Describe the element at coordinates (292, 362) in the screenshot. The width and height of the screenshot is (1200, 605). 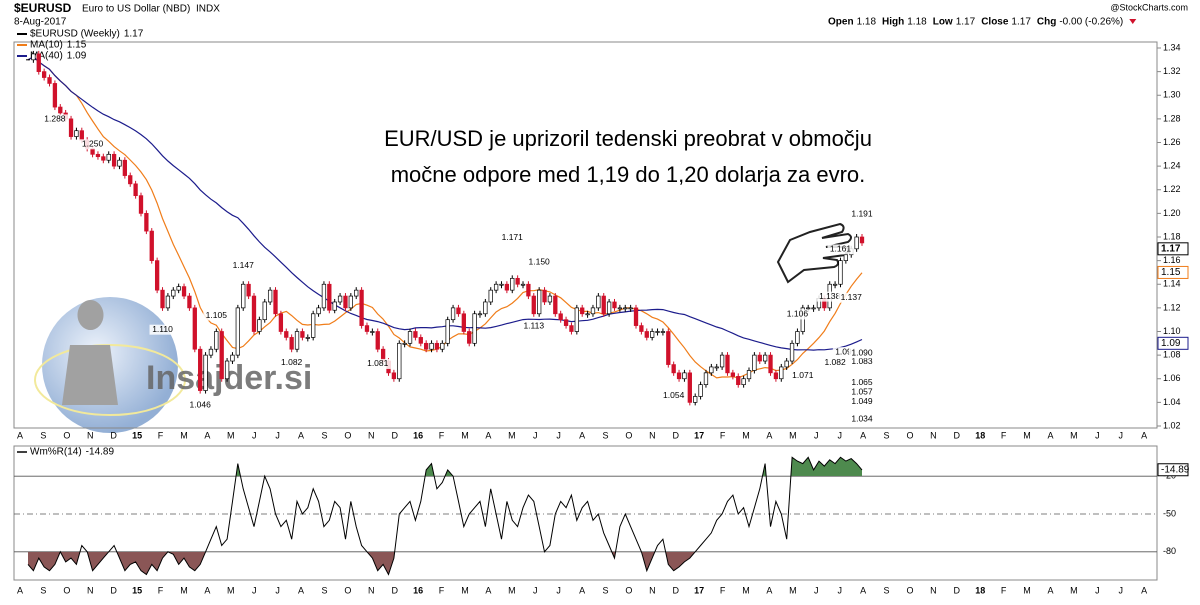
I see `point-label: 1.082` at that location.